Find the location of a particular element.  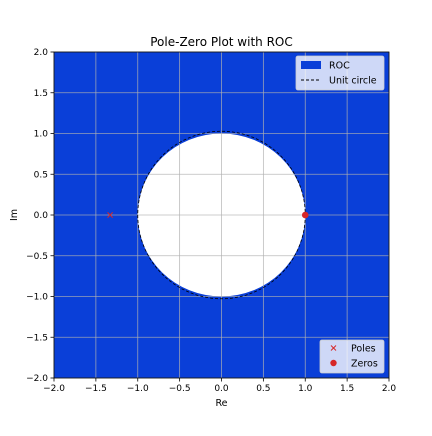

legend-roc: ROC Unit circle is located at coordinates (340, 73).